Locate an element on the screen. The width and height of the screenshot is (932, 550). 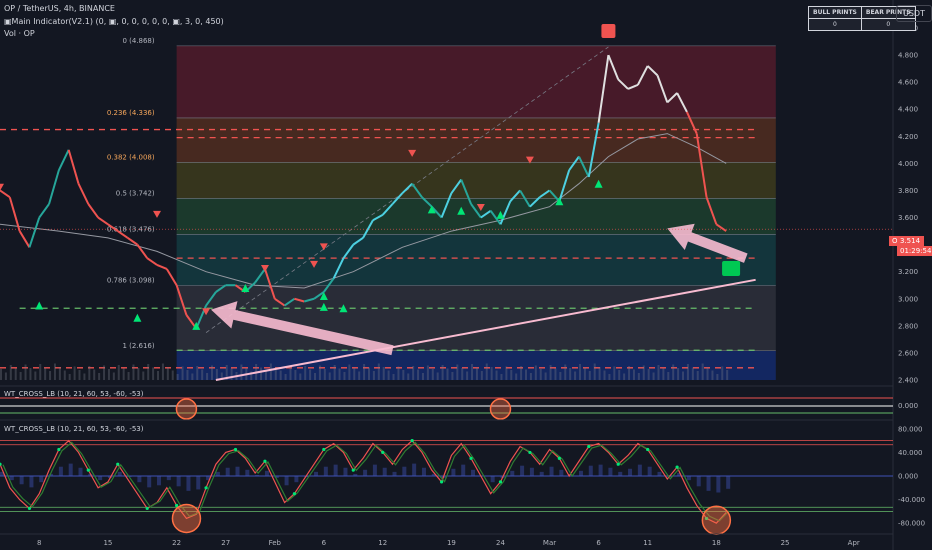
bull-prints-value: 0 is located at coordinates (835, 24).